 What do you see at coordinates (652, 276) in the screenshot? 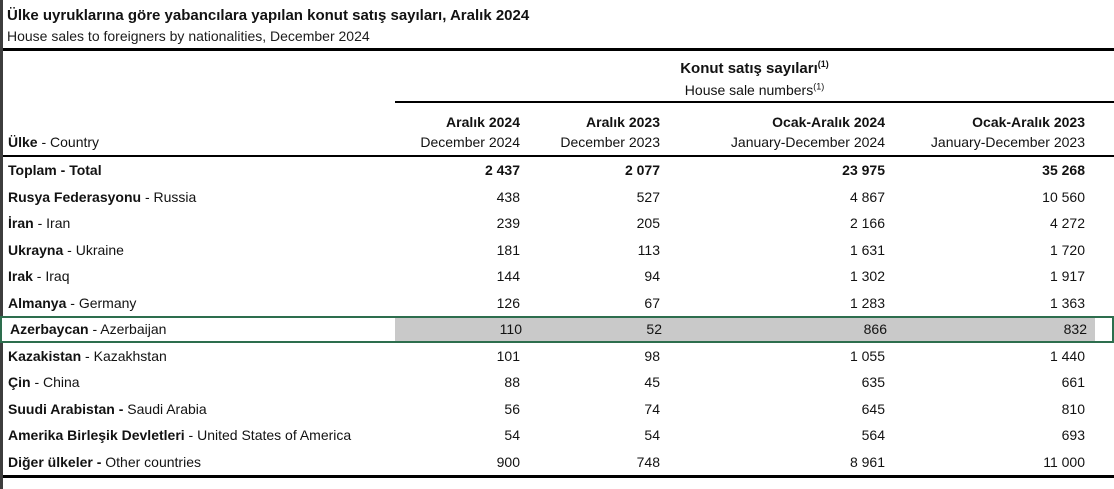
I see `value-cell: 94` at bounding box center [652, 276].